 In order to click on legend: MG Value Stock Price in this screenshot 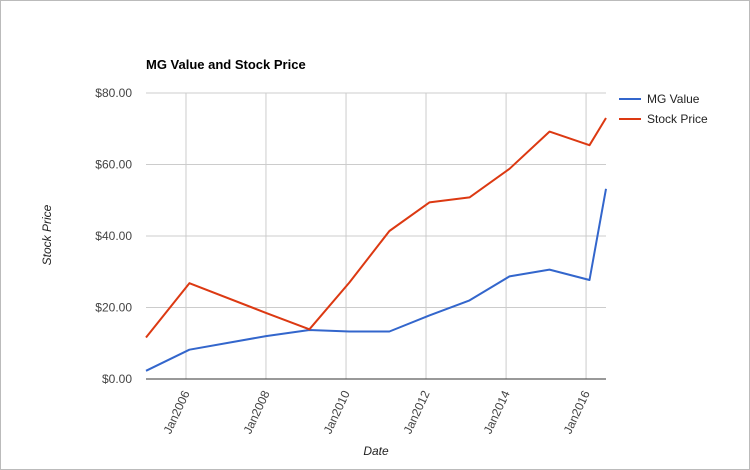, I will do `click(663, 109)`.